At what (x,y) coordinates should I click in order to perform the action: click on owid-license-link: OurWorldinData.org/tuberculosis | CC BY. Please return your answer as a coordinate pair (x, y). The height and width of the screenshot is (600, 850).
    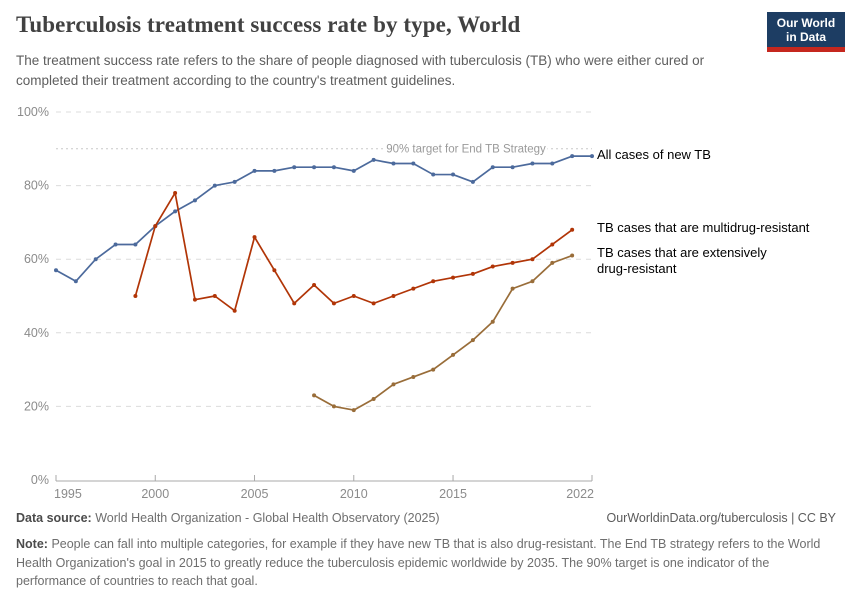
    Looking at the image, I should click on (721, 518).